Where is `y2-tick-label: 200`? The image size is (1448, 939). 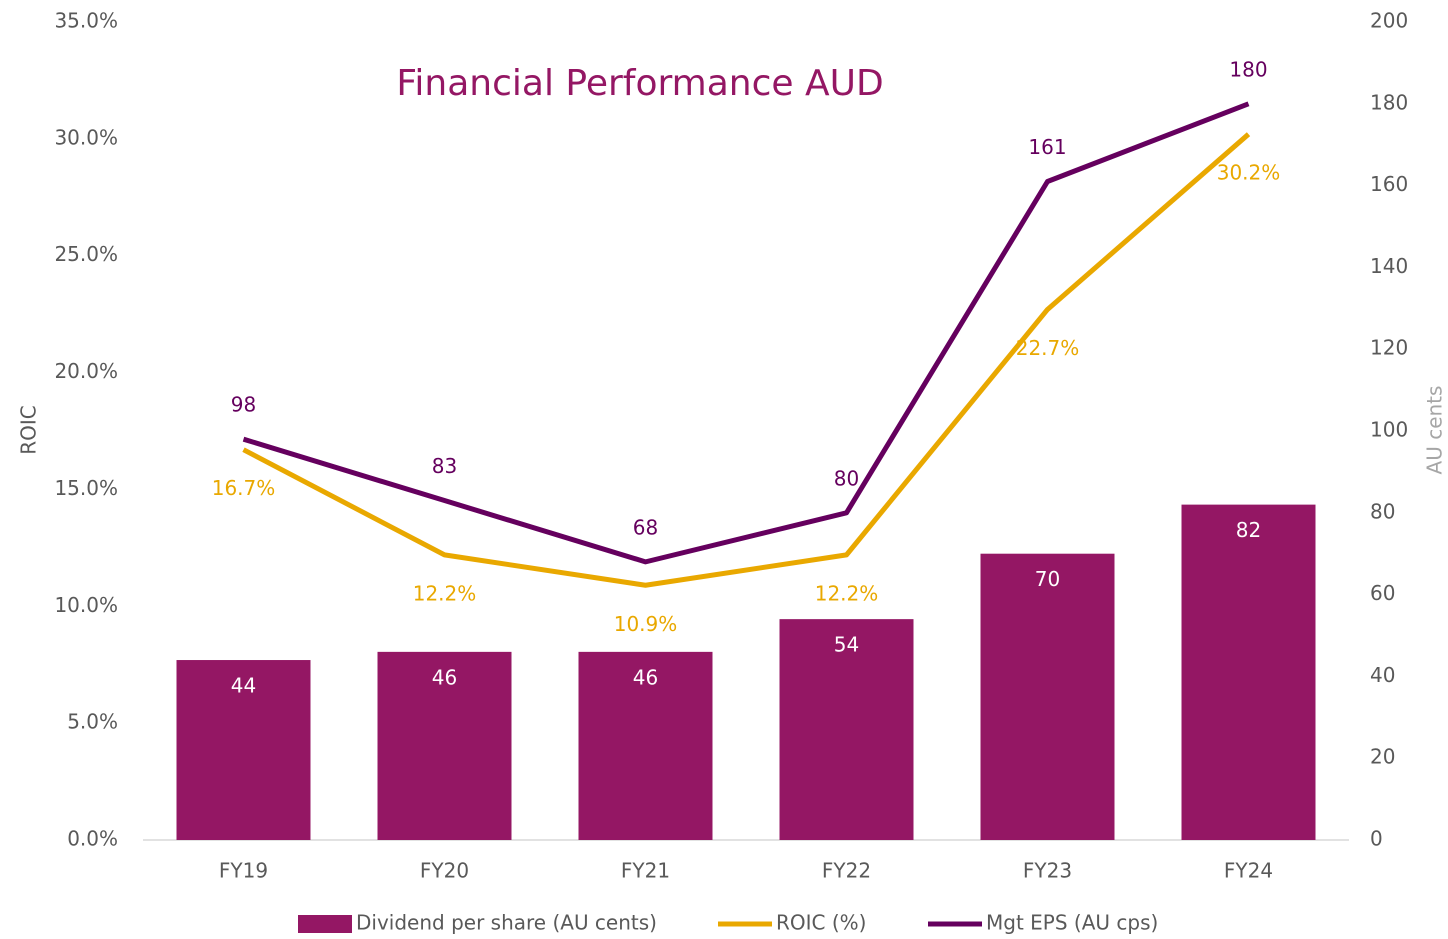 y2-tick-label: 200 is located at coordinates (1389, 21).